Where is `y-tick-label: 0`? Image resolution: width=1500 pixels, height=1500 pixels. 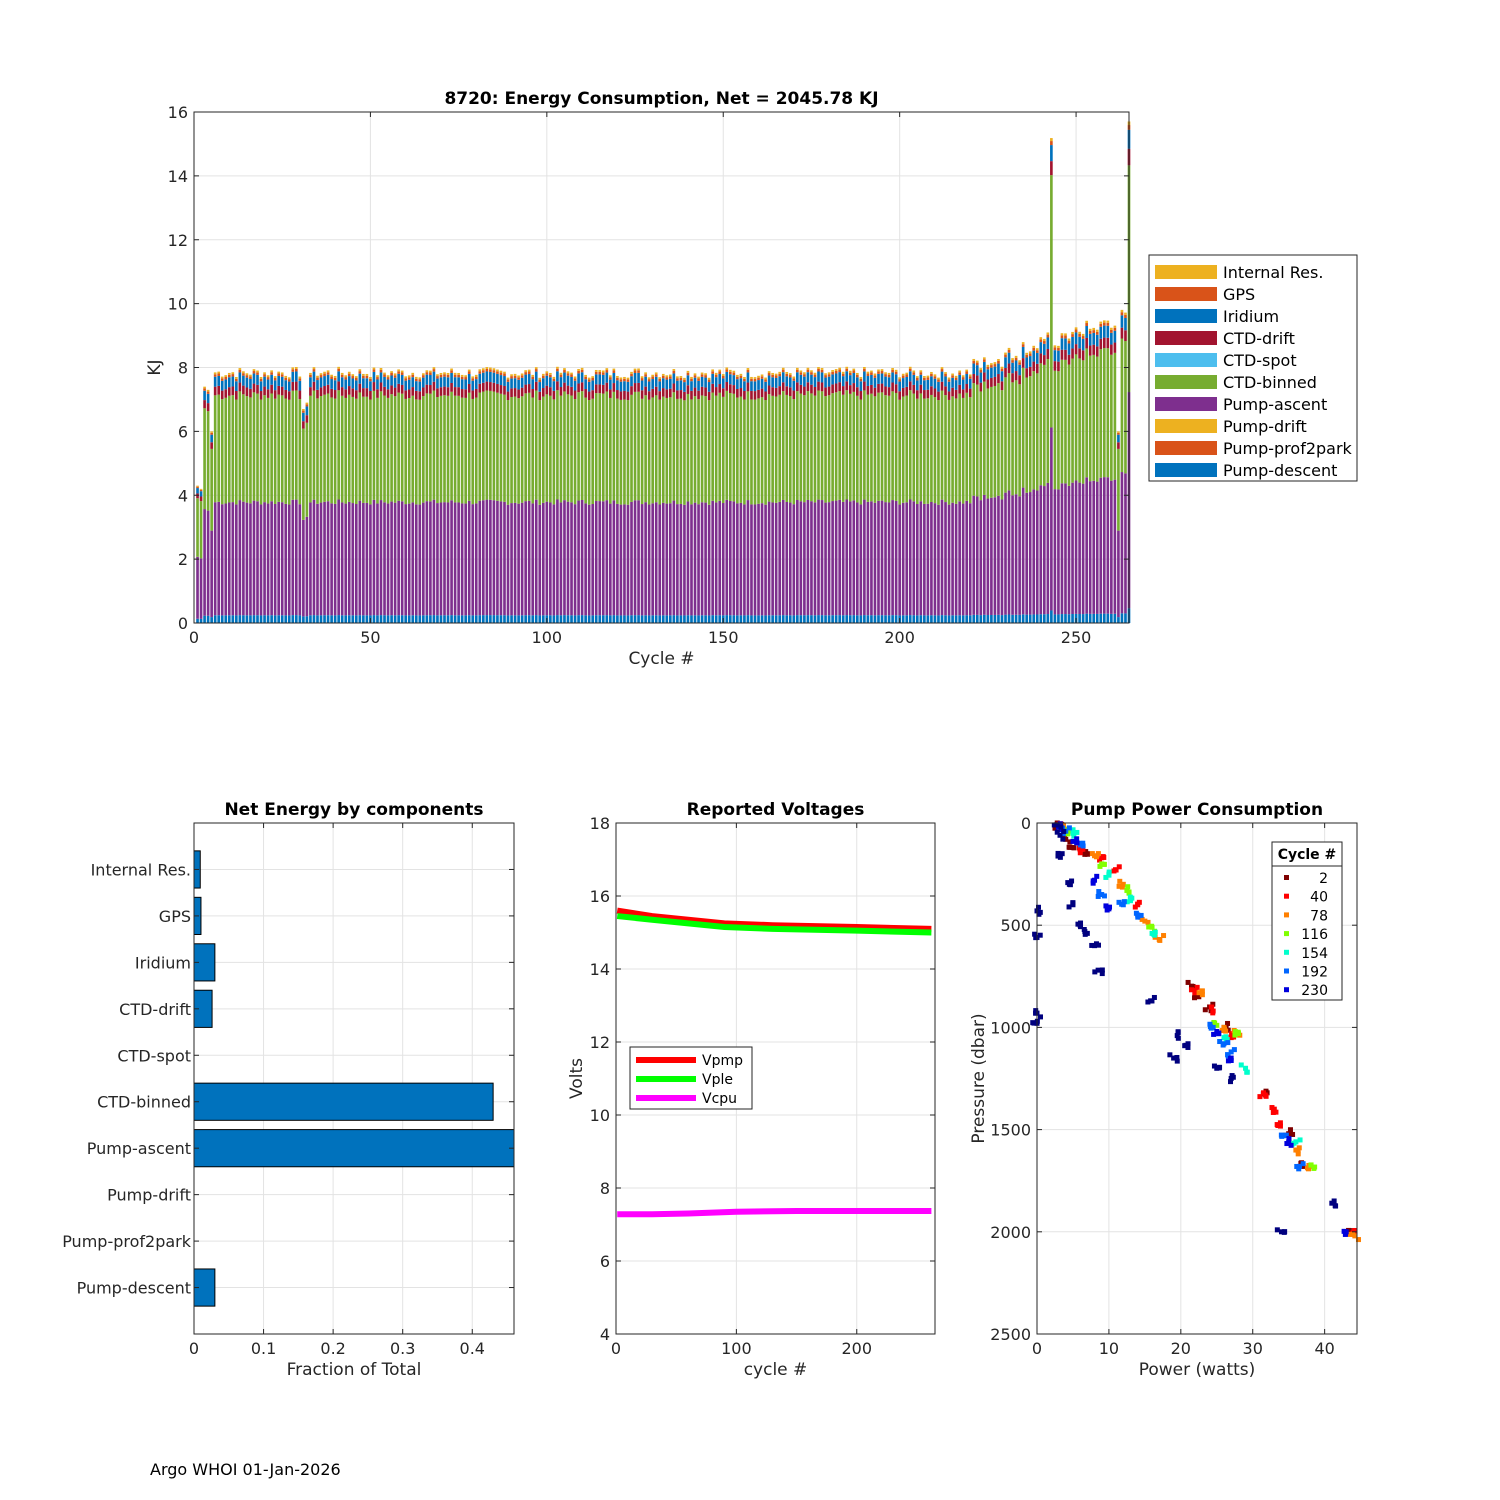 y-tick-label: 0 is located at coordinates (1026, 823).